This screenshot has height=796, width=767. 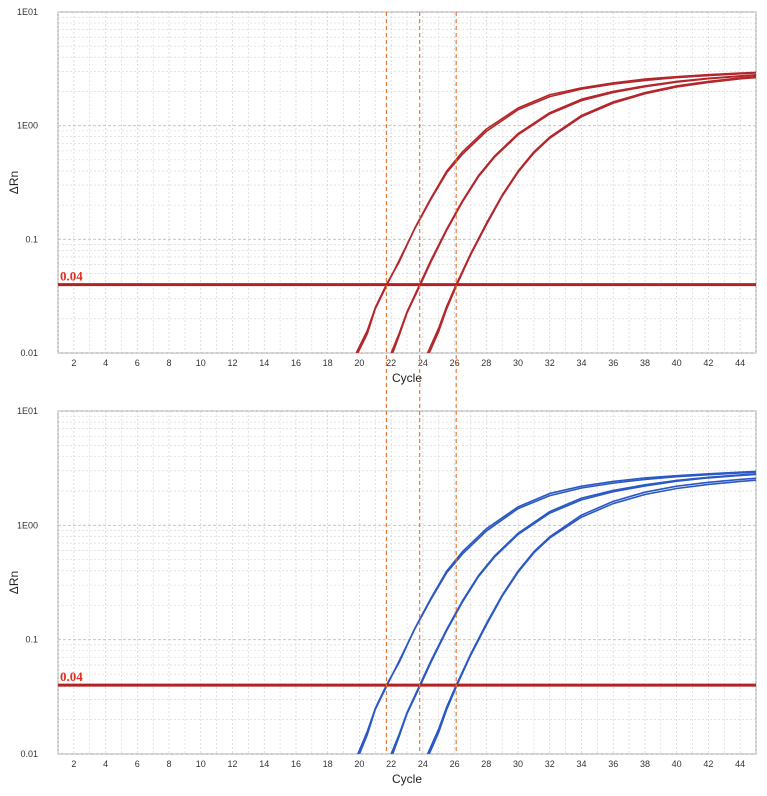 What do you see at coordinates (71, 676) in the screenshot?
I see `bottom-threshold-label: 0.04` at bounding box center [71, 676].